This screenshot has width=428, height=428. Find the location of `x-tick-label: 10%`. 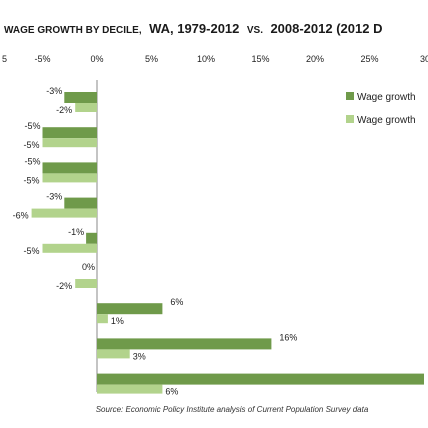

x-tick-label: 10% is located at coordinates (206, 59).